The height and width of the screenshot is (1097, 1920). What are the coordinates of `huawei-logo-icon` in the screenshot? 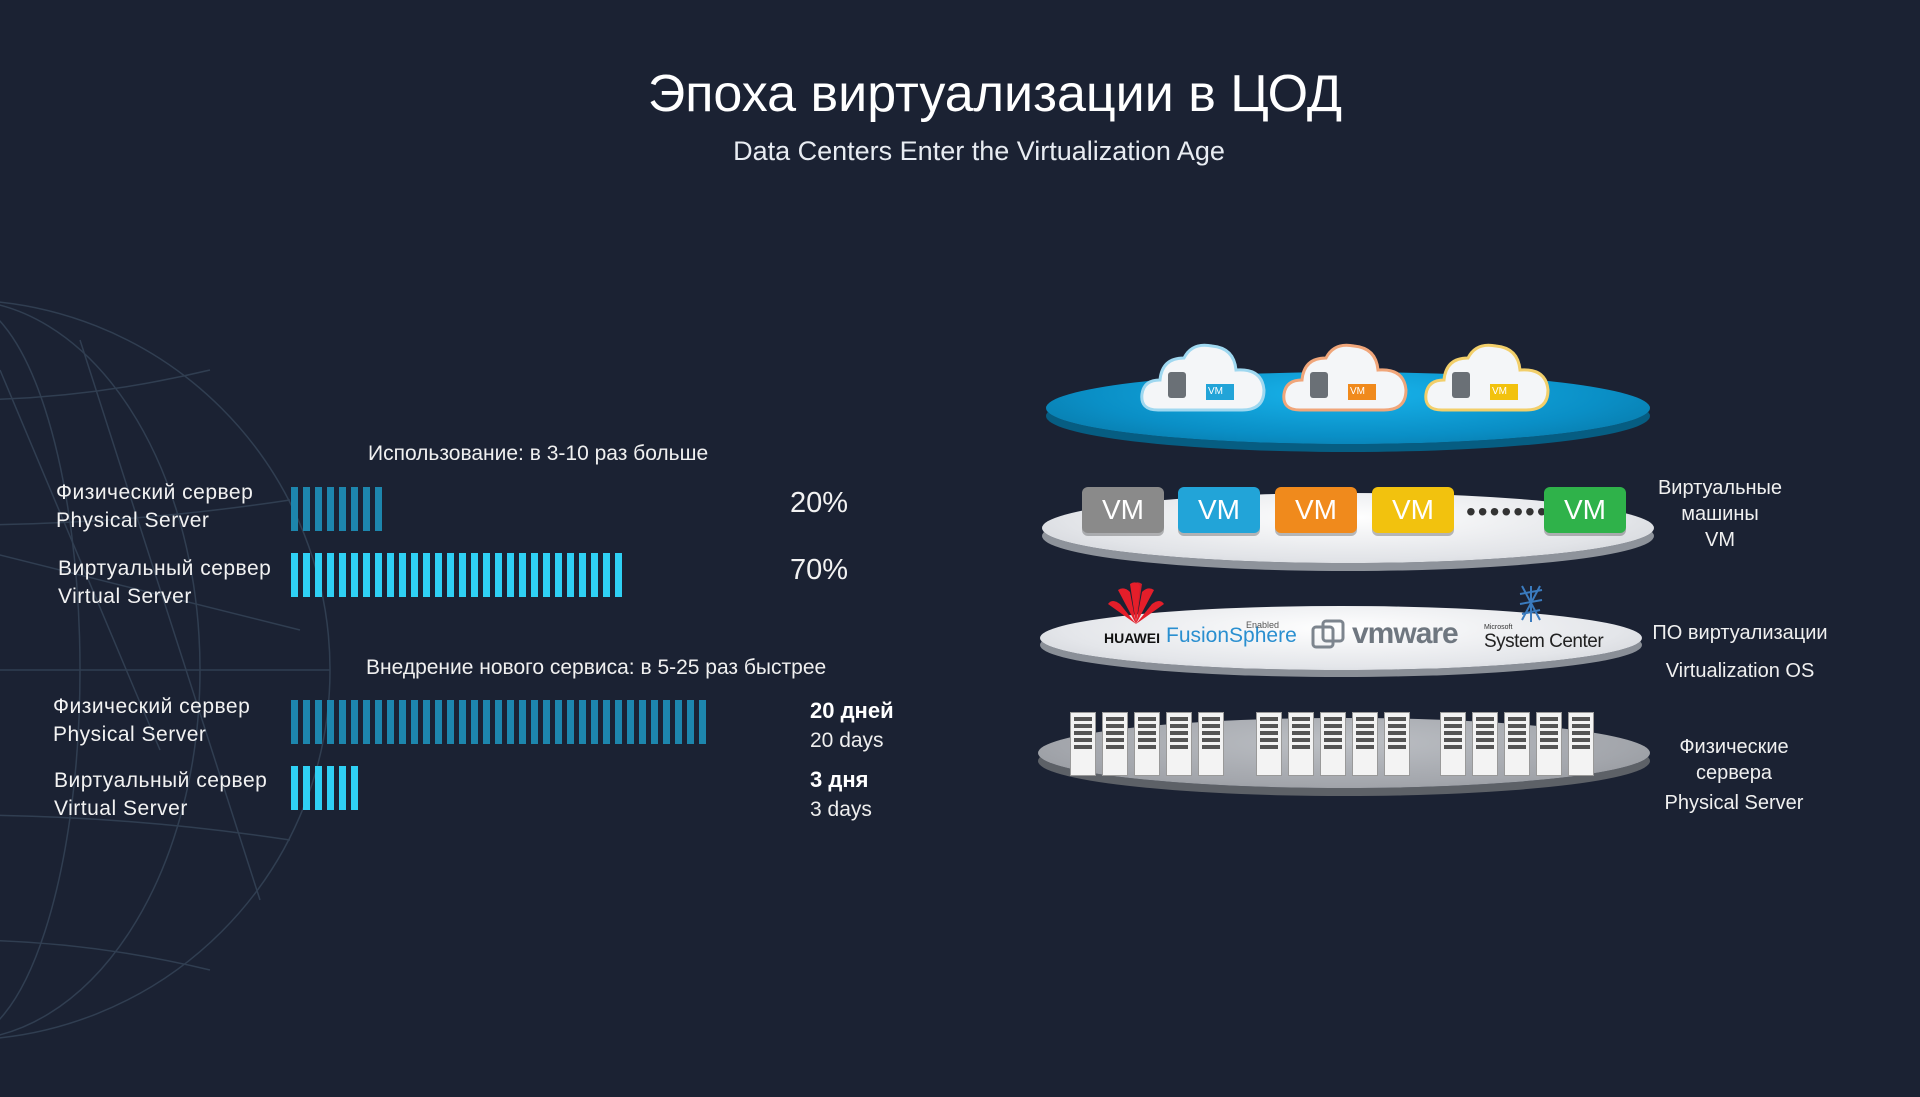 It's located at (1136, 603).